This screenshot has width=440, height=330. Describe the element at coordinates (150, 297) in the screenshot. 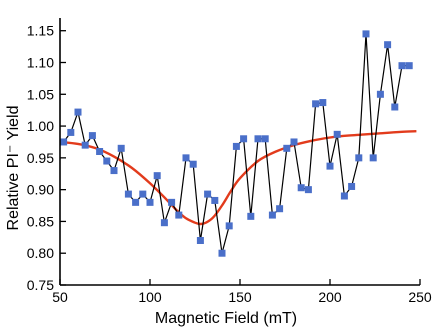

I see `x-tick-label: 100` at that location.